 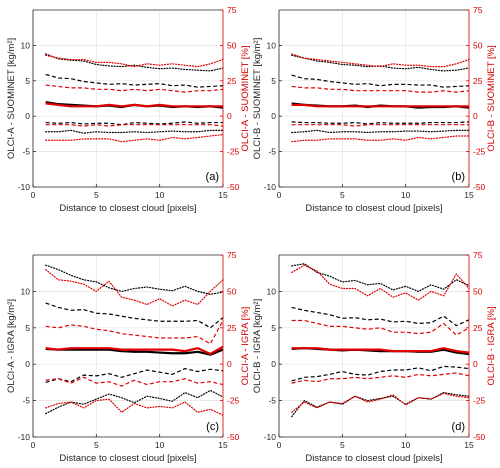 What do you see at coordinates (245, 346) in the screenshot?
I see `y-axis-label-right: OLCI-A - IGRA [%]` at bounding box center [245, 346].